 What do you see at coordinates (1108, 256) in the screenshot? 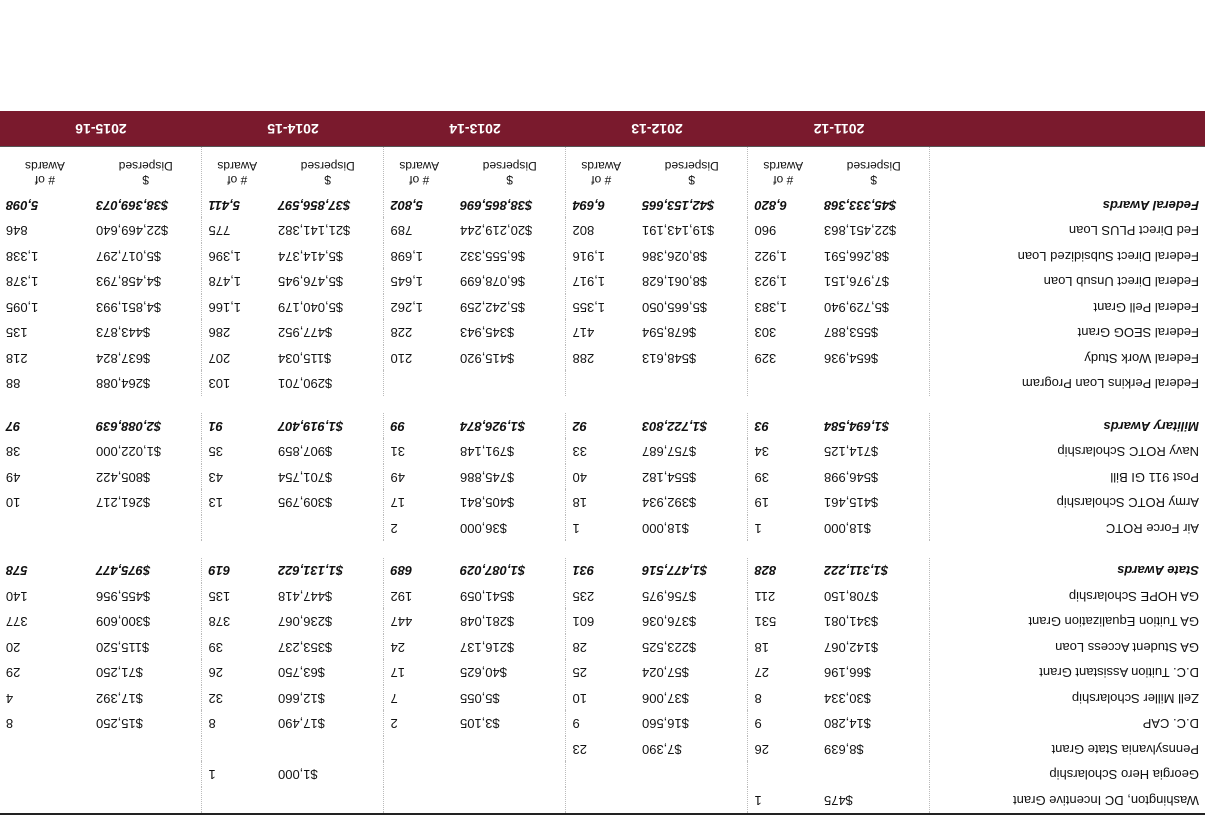
I see `row-label: Federal Direct Subsidized Loan` at bounding box center [1108, 256].